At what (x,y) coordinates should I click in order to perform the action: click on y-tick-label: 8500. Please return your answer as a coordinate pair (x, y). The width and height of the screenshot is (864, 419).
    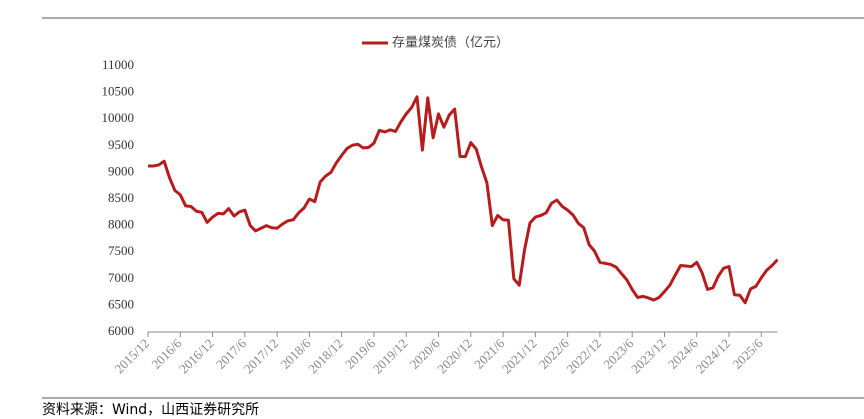
    Looking at the image, I should click on (121, 197).